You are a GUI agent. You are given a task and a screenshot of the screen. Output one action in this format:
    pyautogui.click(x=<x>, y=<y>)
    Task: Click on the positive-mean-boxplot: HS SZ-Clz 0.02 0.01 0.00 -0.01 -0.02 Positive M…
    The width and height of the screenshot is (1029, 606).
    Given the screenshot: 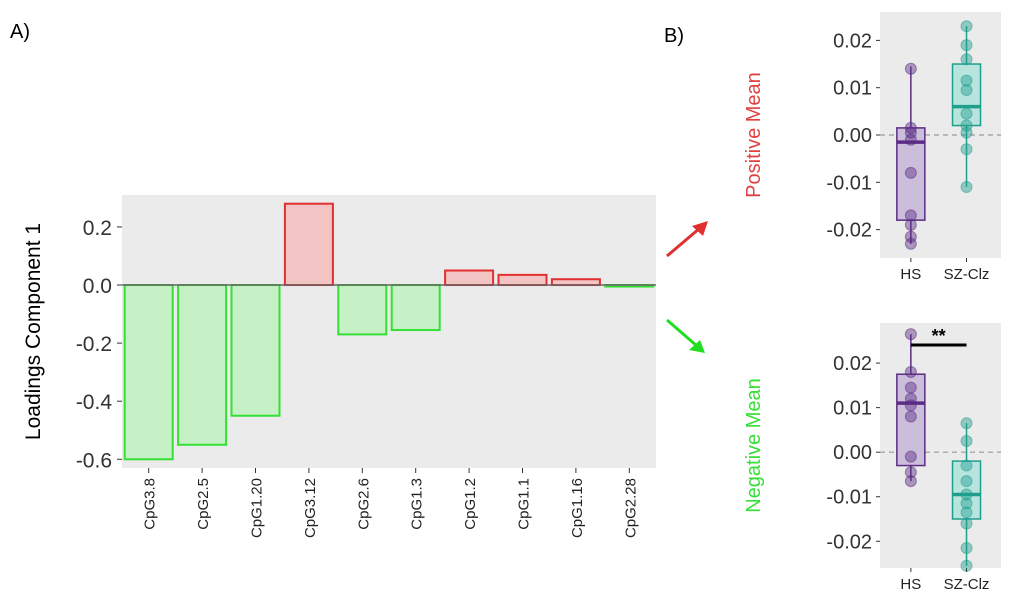 What is the action you would take?
    pyautogui.click(x=872, y=147)
    